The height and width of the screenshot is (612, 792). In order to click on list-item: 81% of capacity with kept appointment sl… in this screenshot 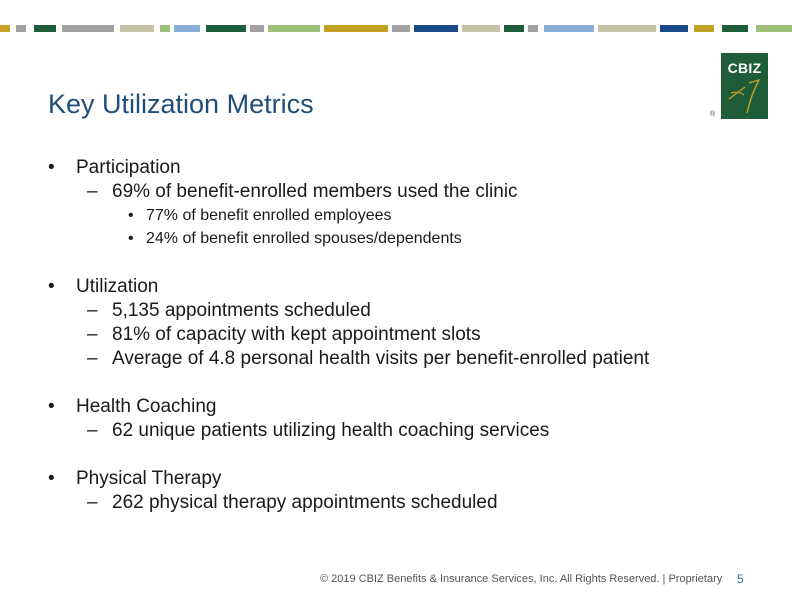, I will do `click(296, 334)`.